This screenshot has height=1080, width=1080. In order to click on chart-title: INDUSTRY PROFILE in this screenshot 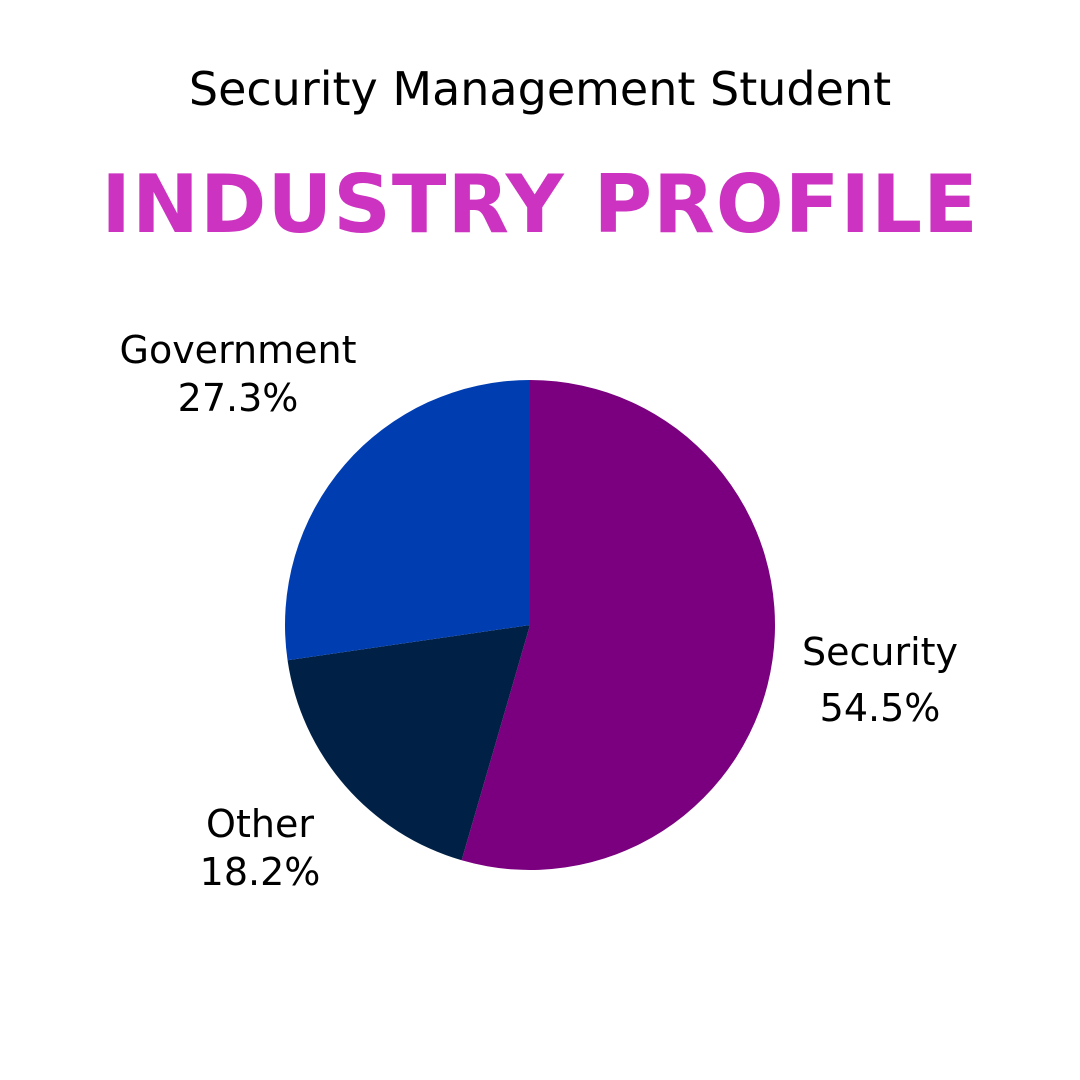, I will do `click(540, 204)`.